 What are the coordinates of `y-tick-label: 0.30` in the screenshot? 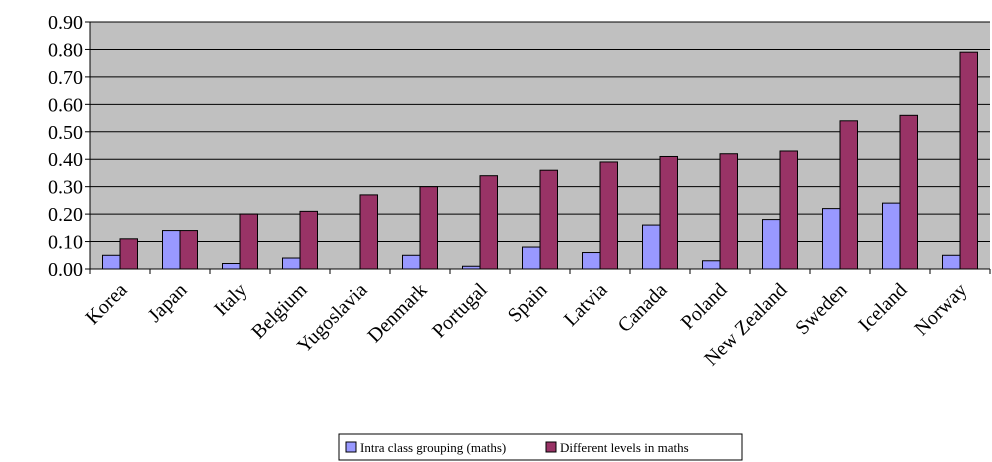 It's located at (65, 188).